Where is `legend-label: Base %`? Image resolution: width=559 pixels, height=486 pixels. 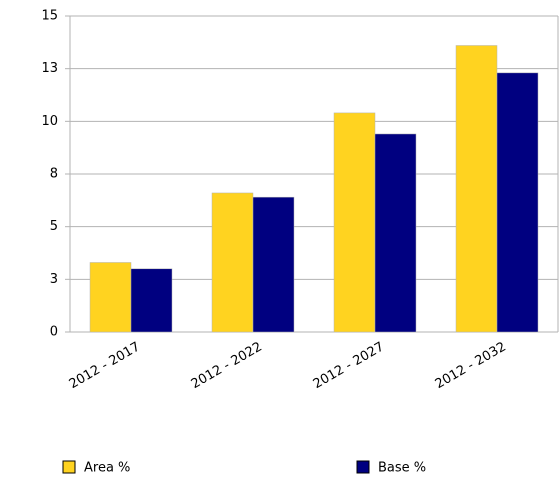
legend-label: Base % is located at coordinates (402, 468).